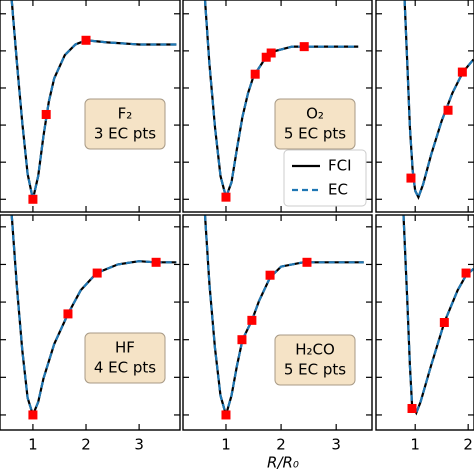 Image resolution: width=474 pixels, height=474 pixels. What do you see at coordinates (340, 166) in the screenshot?
I see `legend-label: FCI` at bounding box center [340, 166].